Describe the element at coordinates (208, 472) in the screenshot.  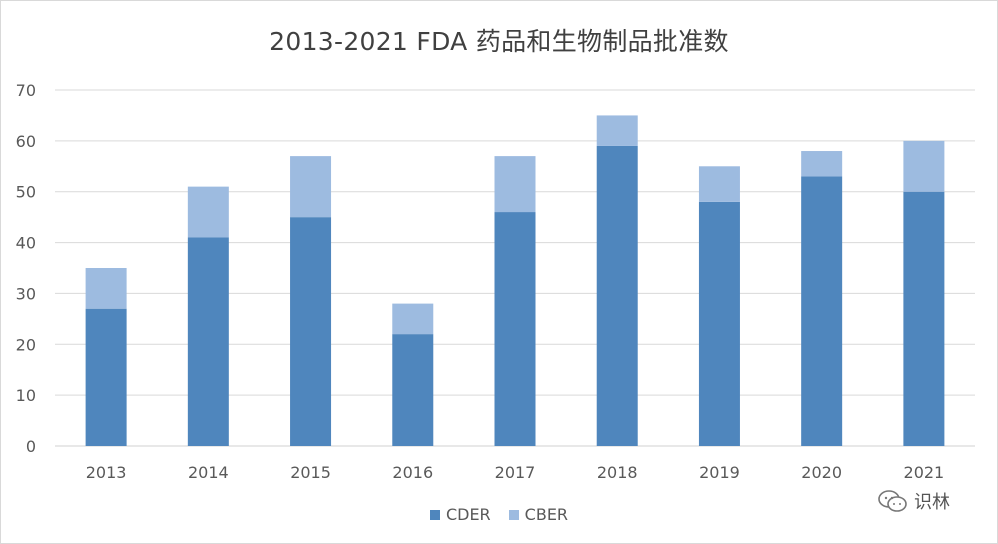
I see `x-tick-label: 2014` at that location.